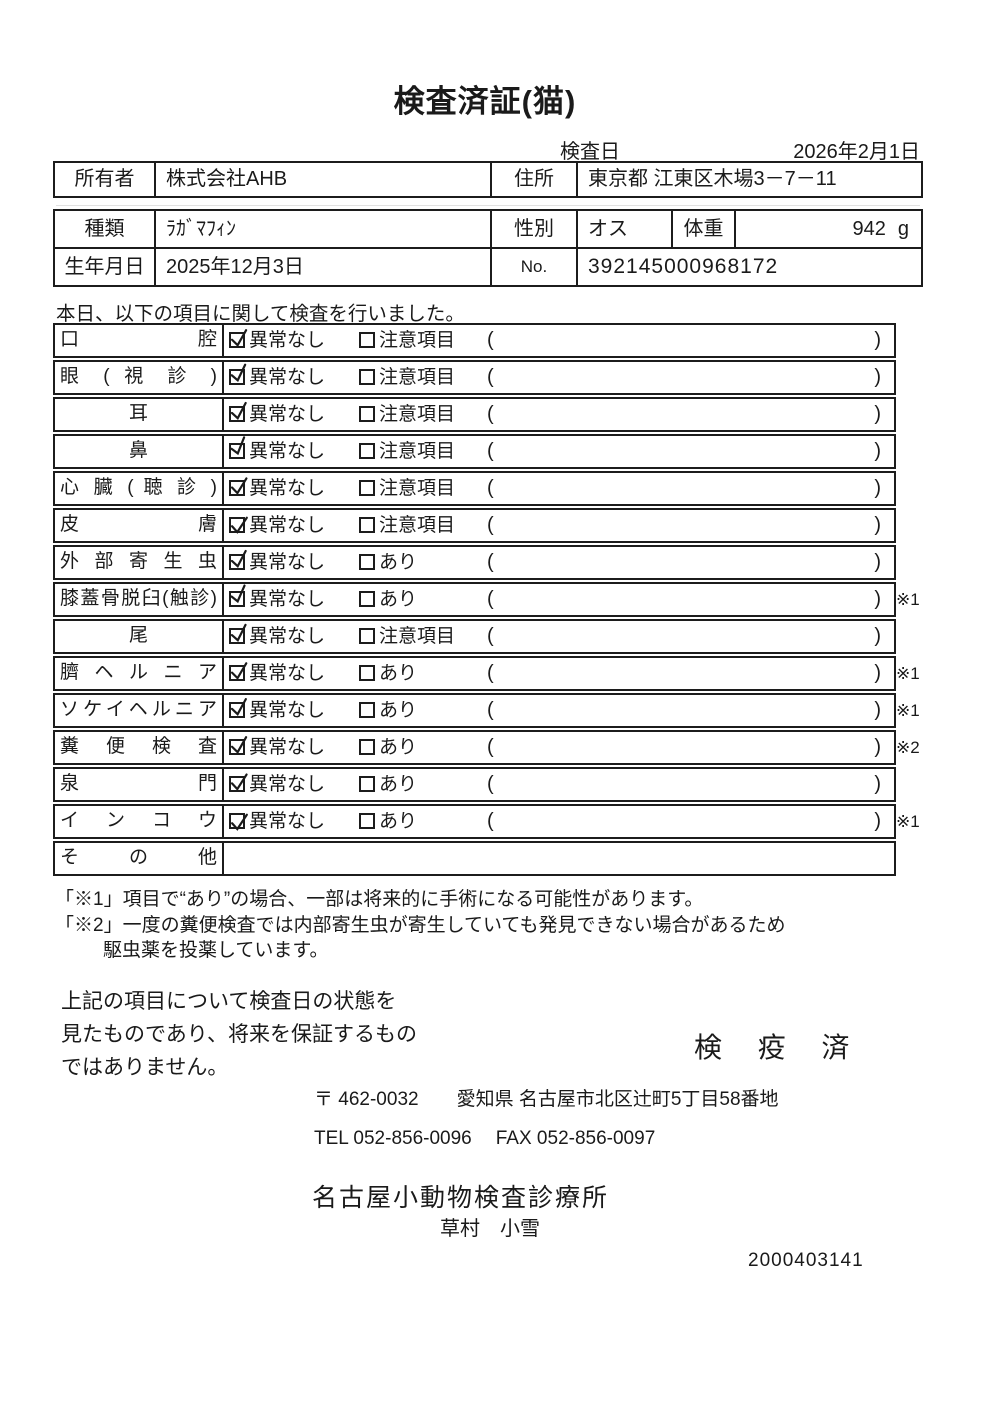 This screenshot has height=1427, width=1002. I want to click on exam-item-label: 尾, so click(139, 636).